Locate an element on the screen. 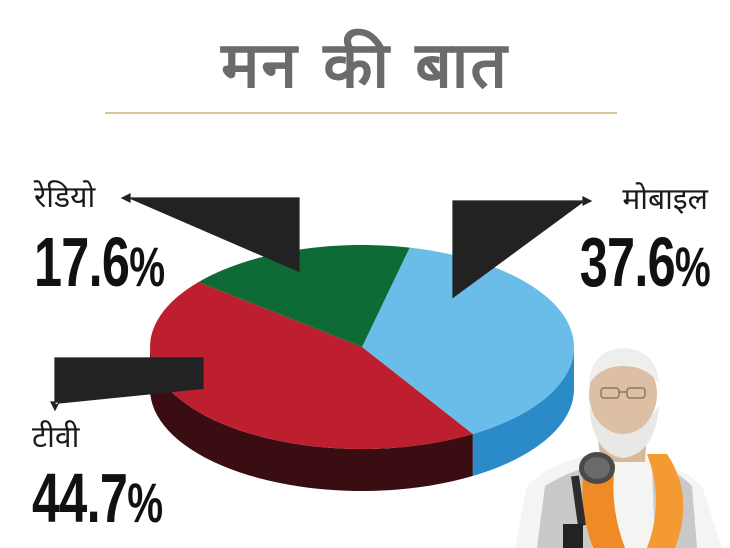 Image resolution: width=730 pixels, height=548 pixels. person-at-microphone-photo is located at coordinates (618, 448).